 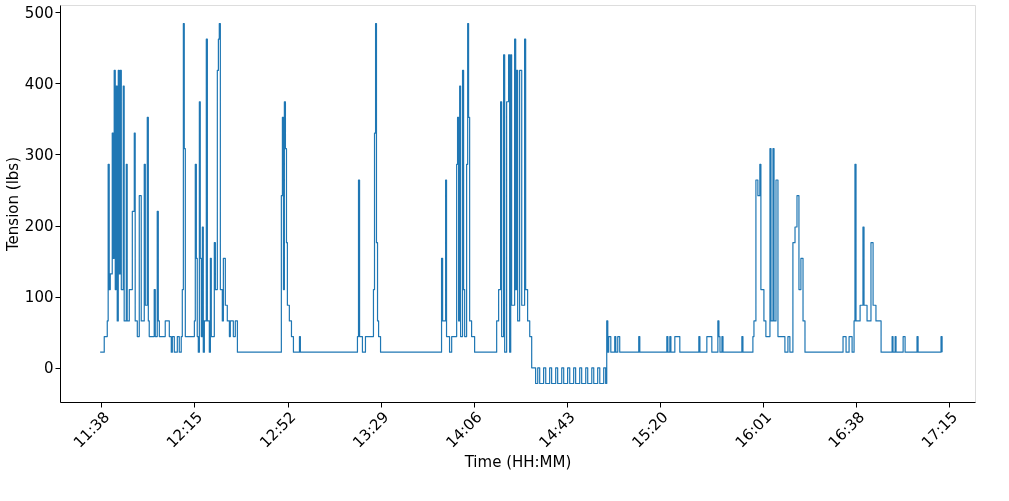 I want to click on y-tick-label: 100, so click(x=39, y=297).